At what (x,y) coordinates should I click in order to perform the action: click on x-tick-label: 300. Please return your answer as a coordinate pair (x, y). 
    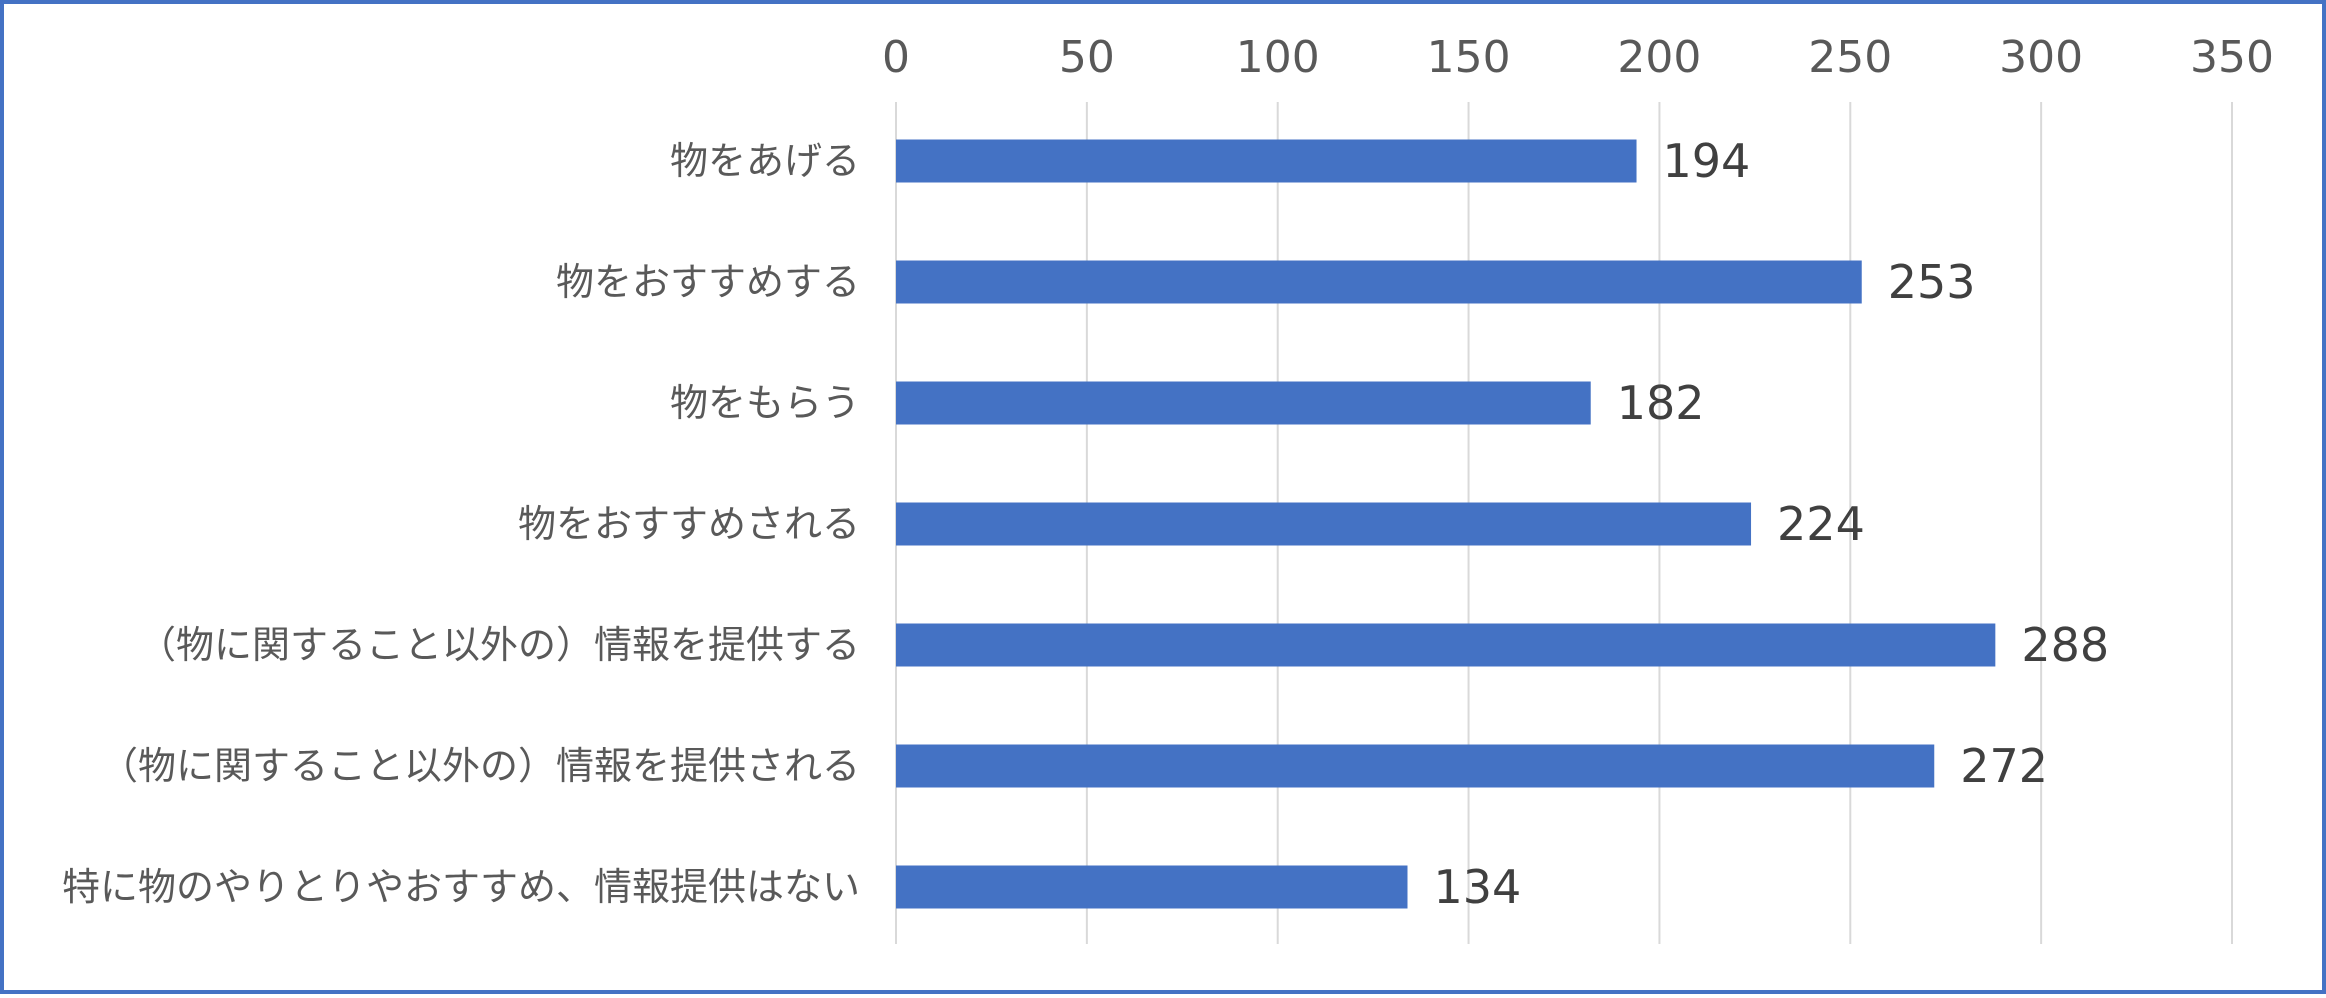
    Looking at the image, I should click on (2041, 57).